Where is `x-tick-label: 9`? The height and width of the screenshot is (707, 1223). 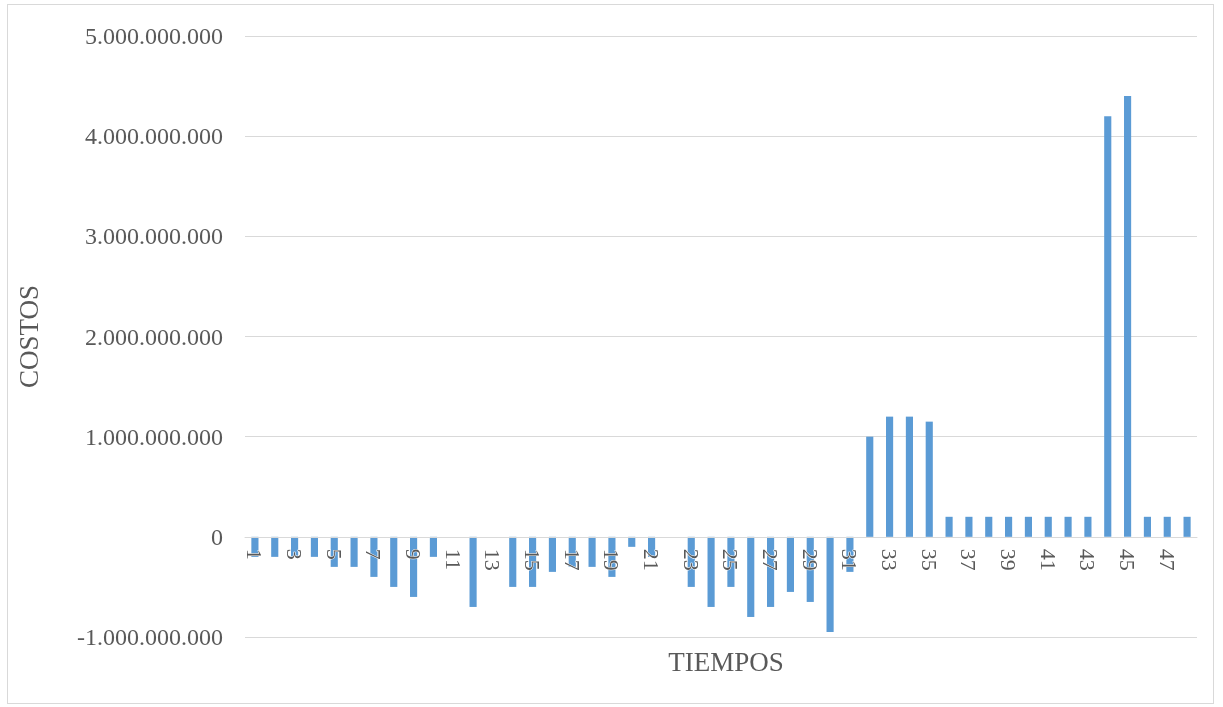 x-tick-label: 9 is located at coordinates (414, 554).